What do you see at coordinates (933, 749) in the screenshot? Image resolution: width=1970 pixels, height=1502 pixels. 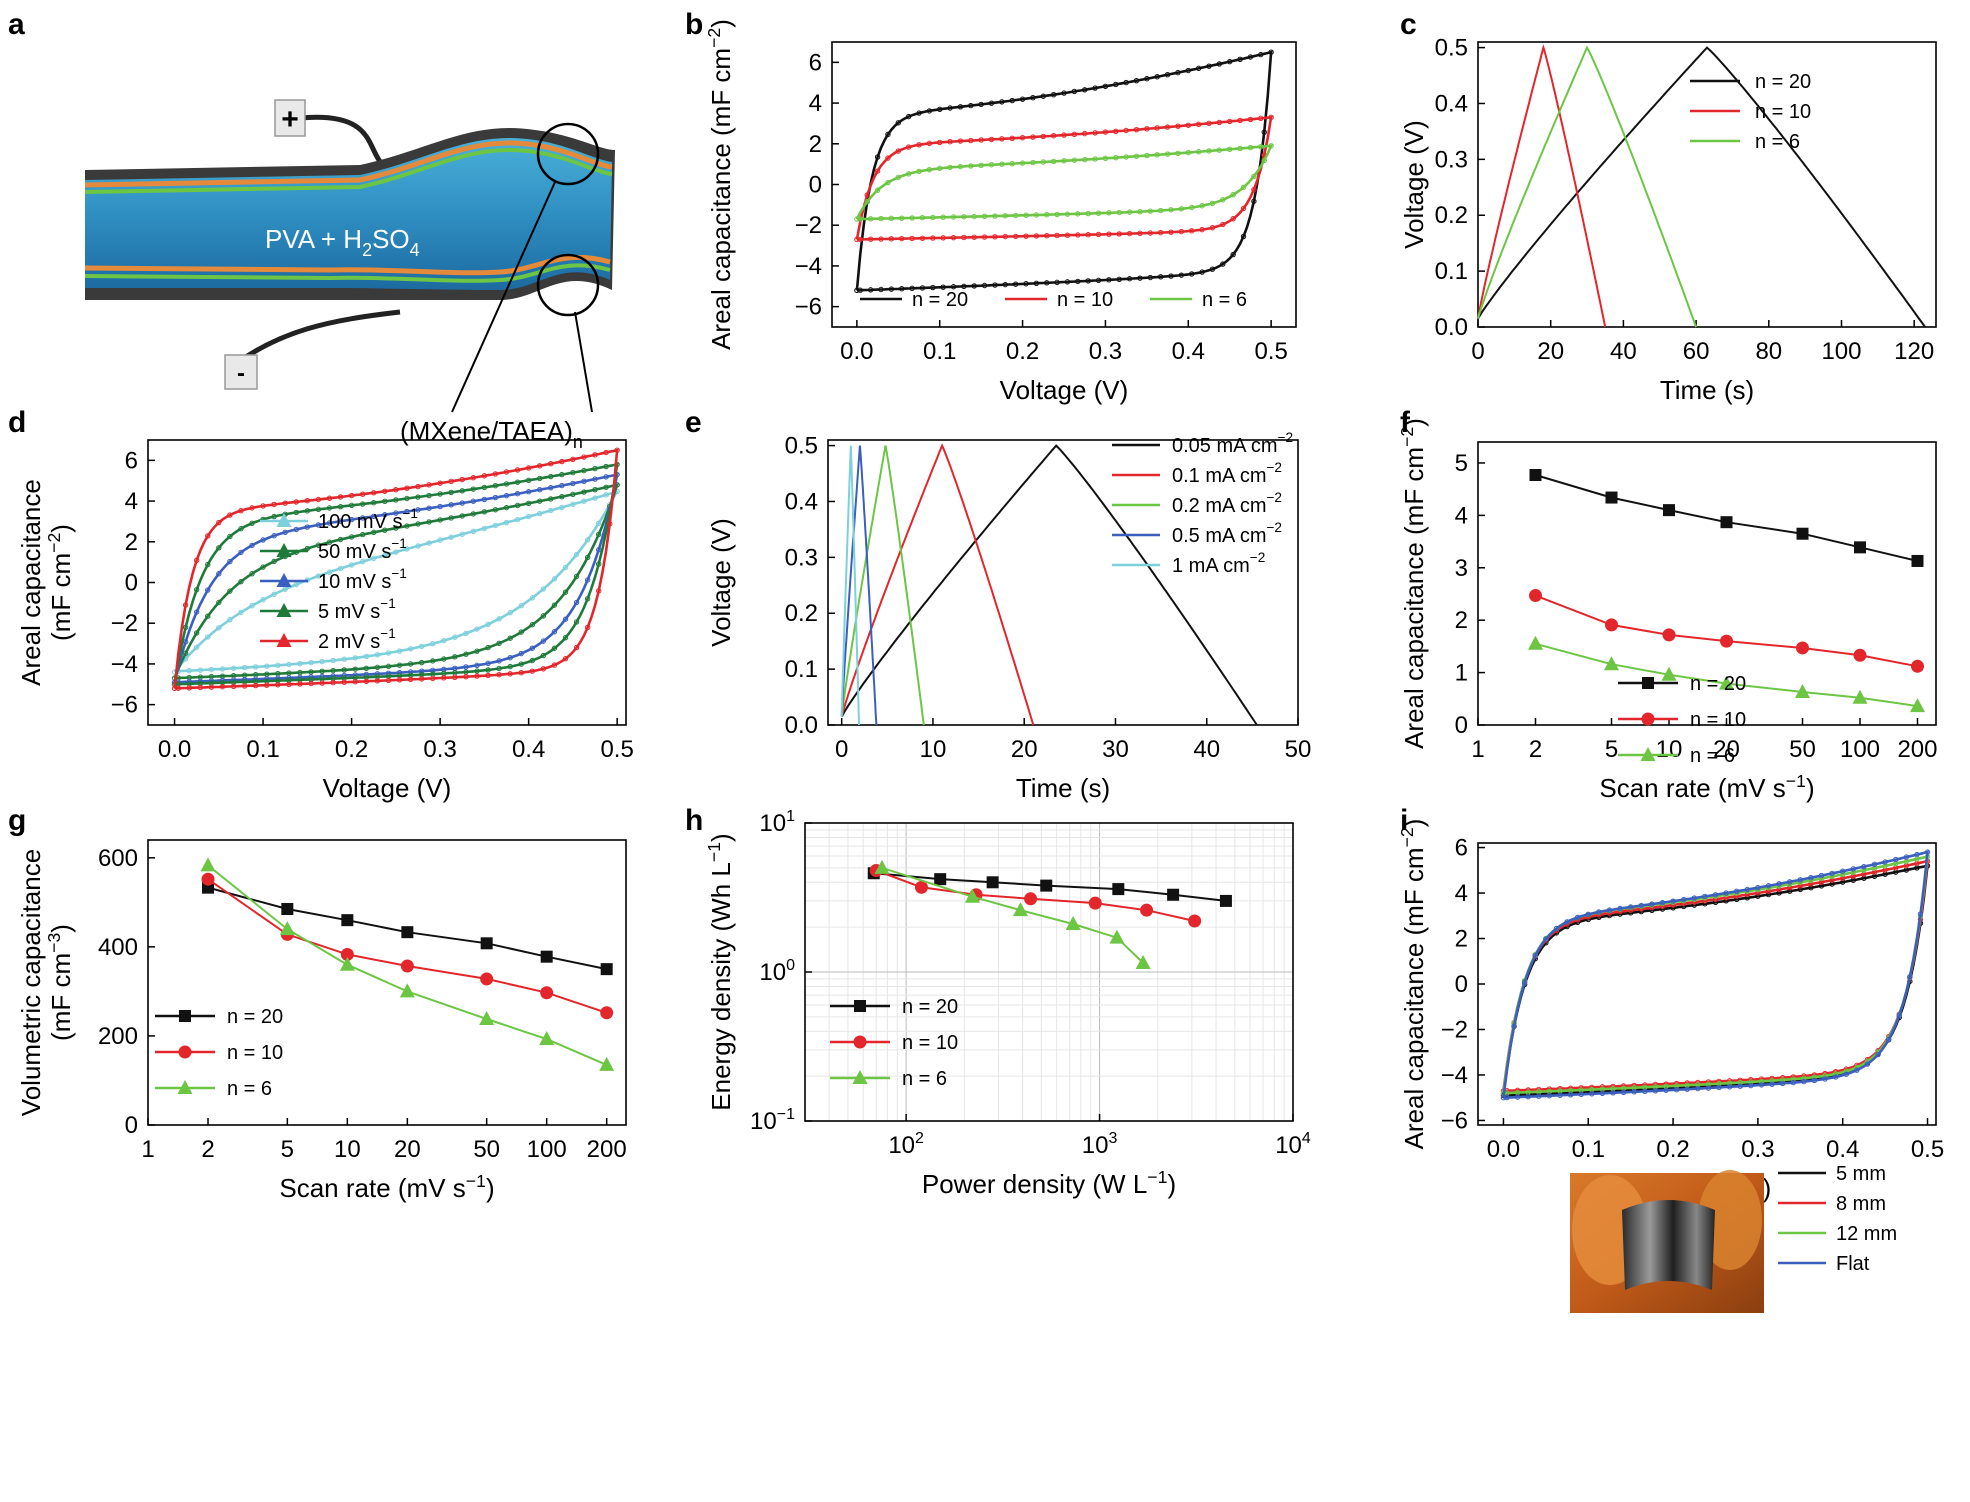 I see `x-tick-label: 10` at bounding box center [933, 749].